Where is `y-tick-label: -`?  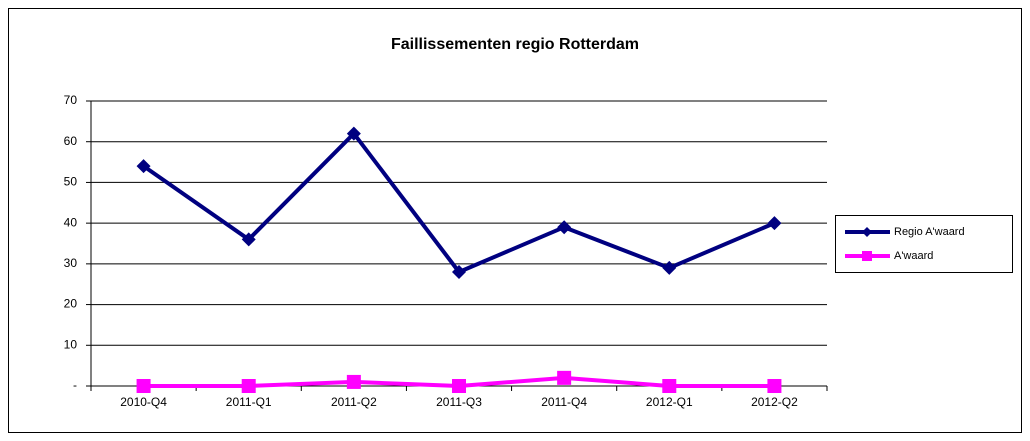
y-tick-label: - is located at coordinates (75, 385).